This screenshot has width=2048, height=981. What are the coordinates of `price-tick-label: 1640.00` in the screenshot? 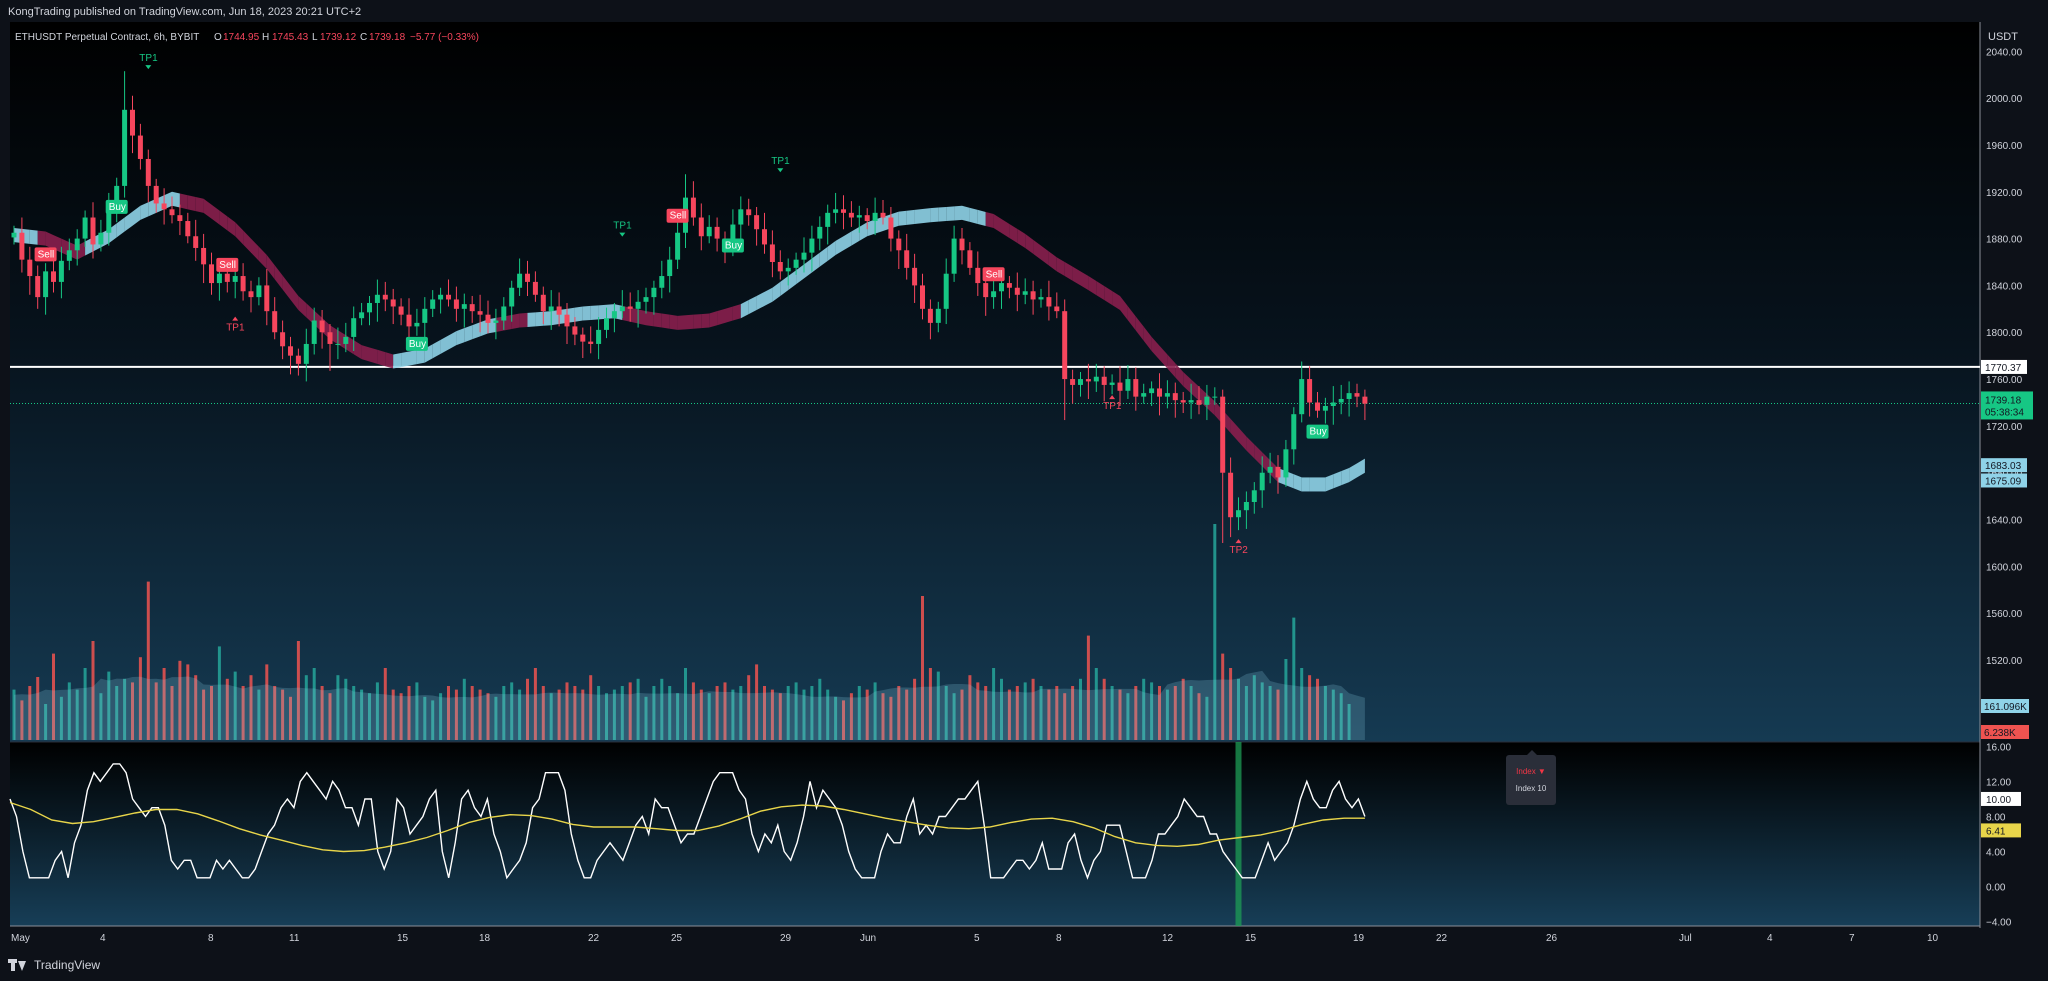 It's located at (2004, 521).